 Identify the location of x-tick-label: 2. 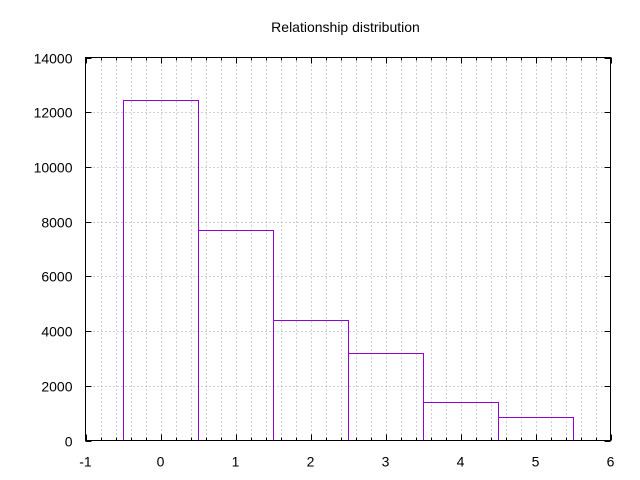
(311, 462).